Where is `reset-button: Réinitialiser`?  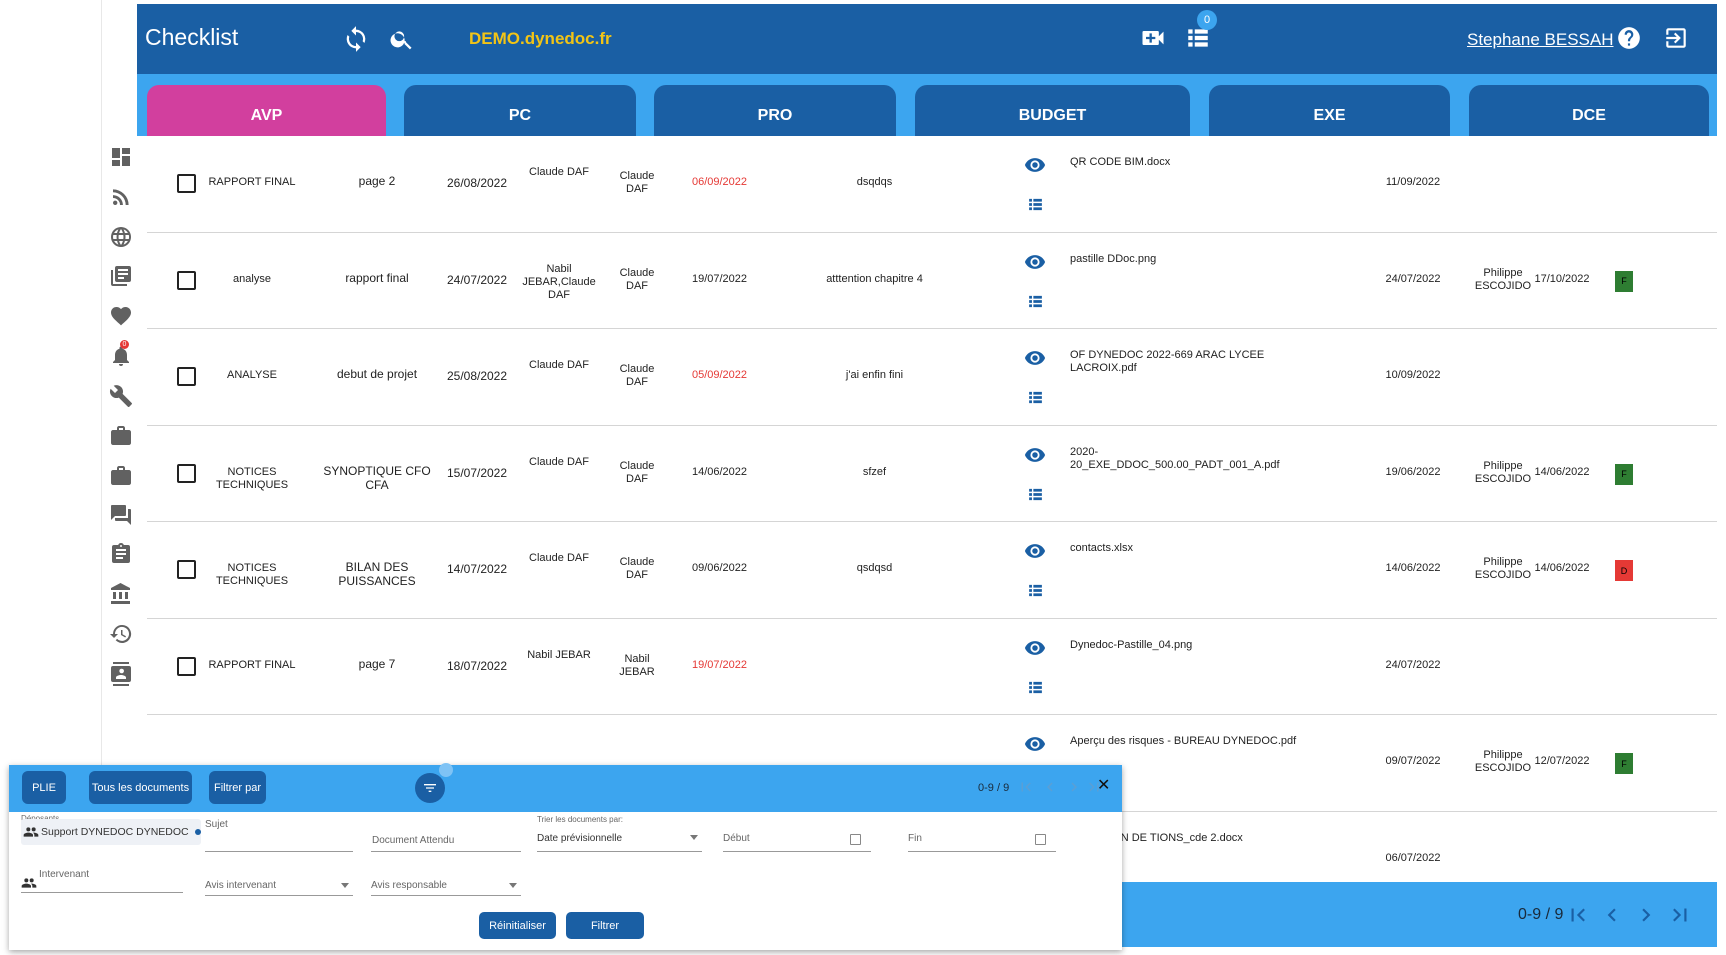
reset-button: Réinitialiser is located at coordinates (517, 925).